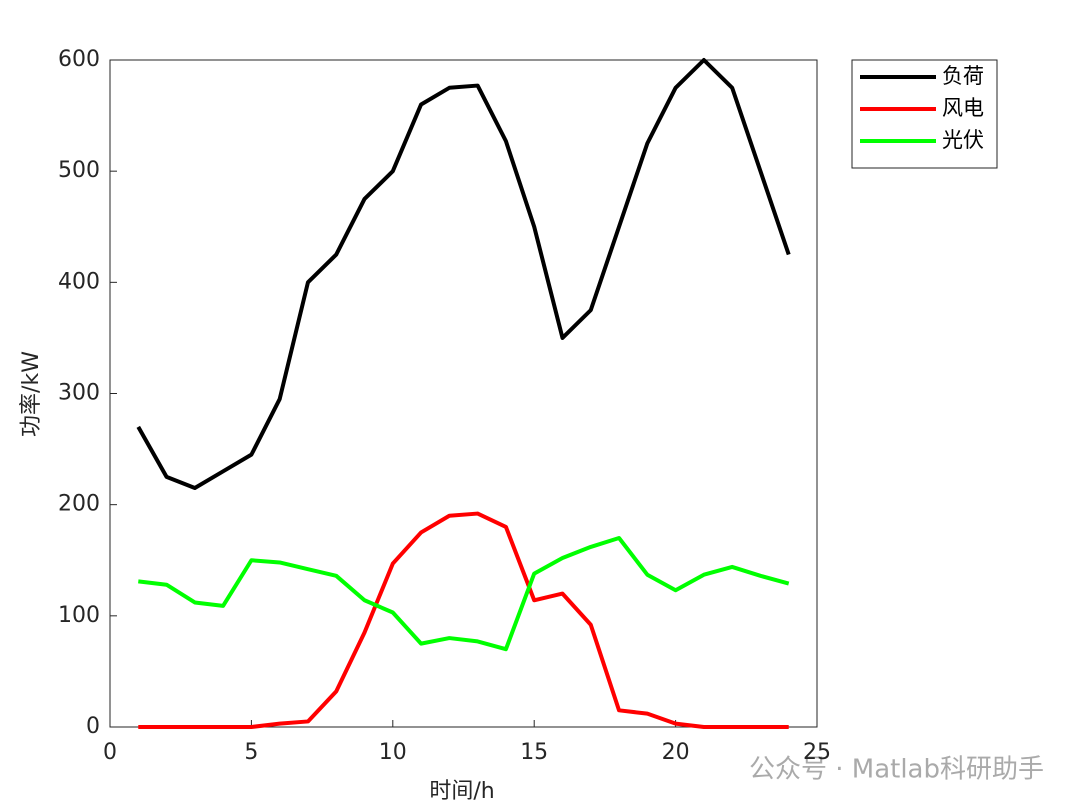 This screenshot has height=812, width=1080. Describe the element at coordinates (896, 770) in the screenshot. I see `watermark: 公众号 · Matlab科研助手` at that location.